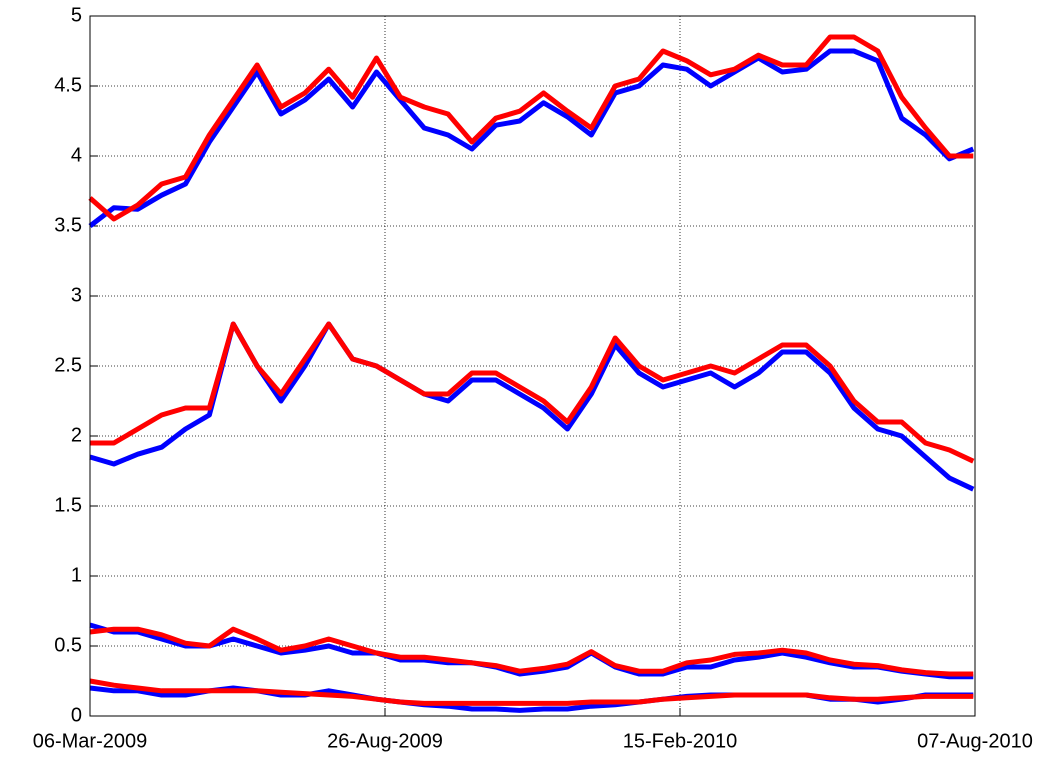 This screenshot has width=1060, height=761. Describe the element at coordinates (76, 435) in the screenshot. I see `y-tick-label: 2` at that location.